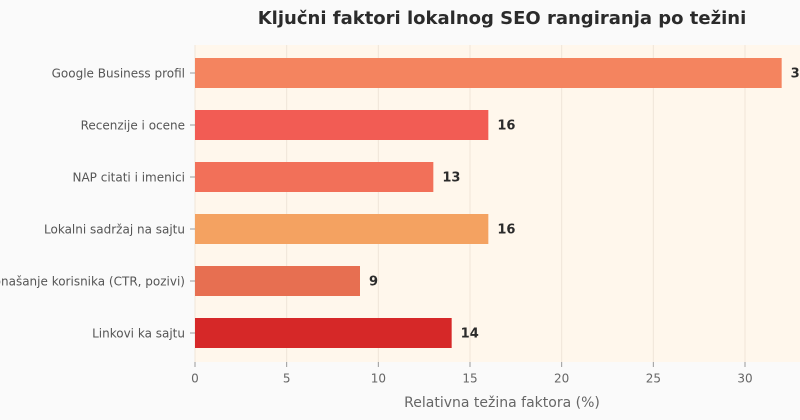 Image resolution: width=800 pixels, height=420 pixels. Describe the element at coordinates (502, 403) in the screenshot. I see `x-axis-label: Relativna težina faktora (%)` at that location.